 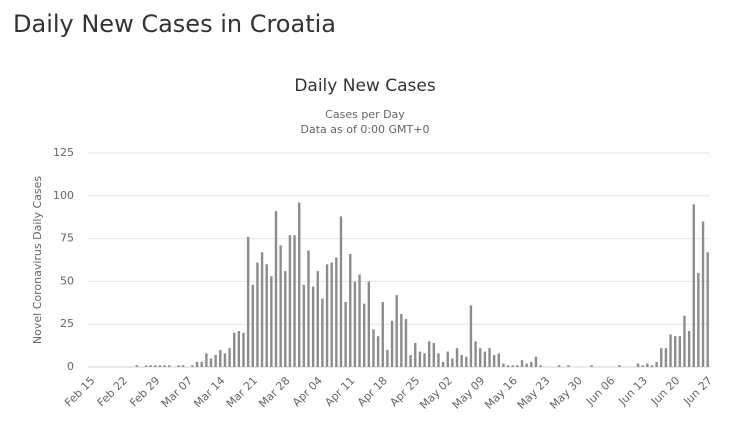 What do you see at coordinates (67, 323) in the screenshot?
I see `y-tick-label: 25` at bounding box center [67, 323].